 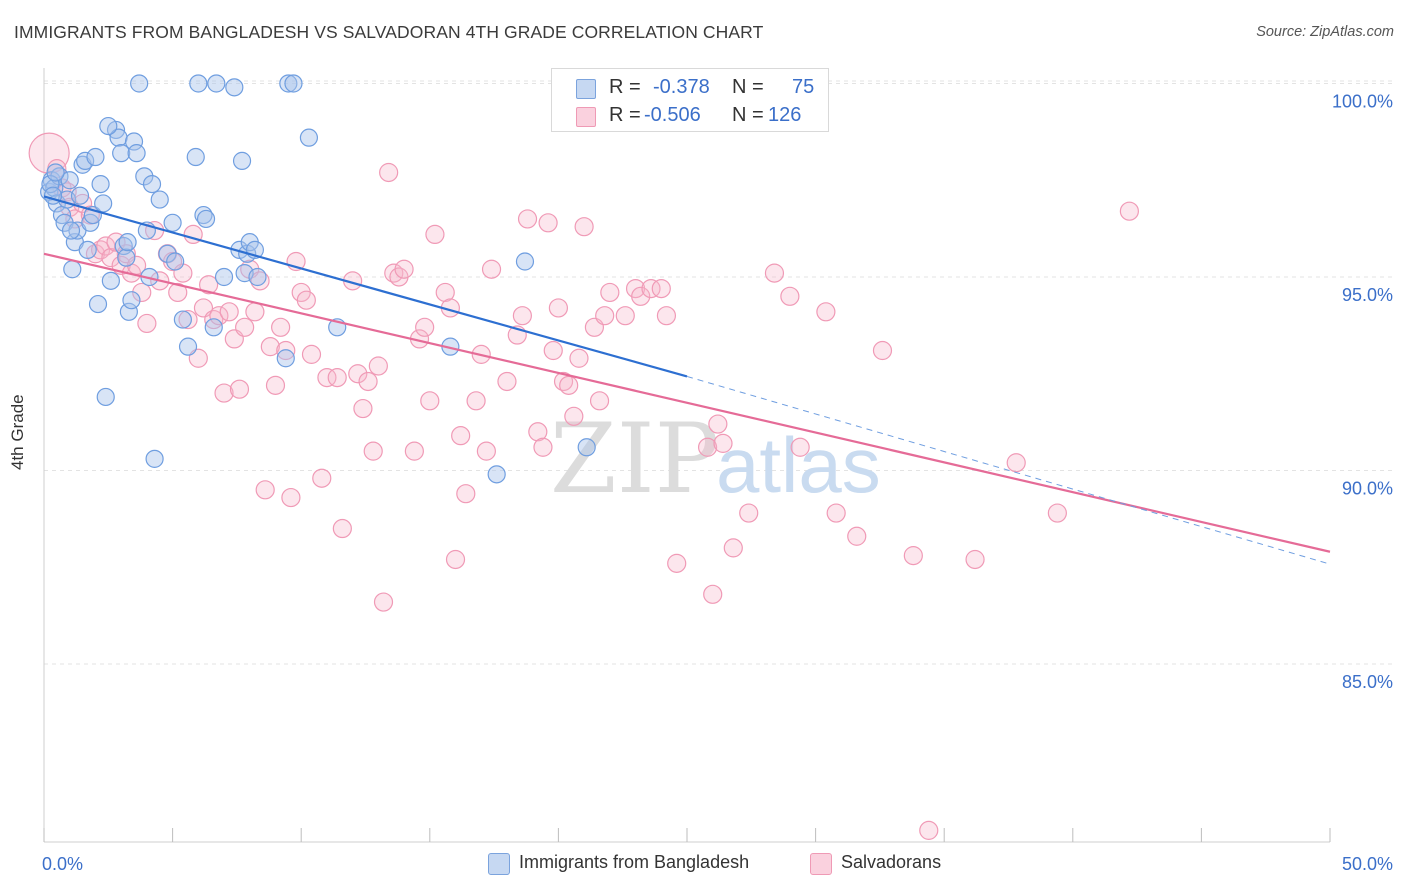 I want to click on legend-n-value: 126, so click(x=785, y=115).